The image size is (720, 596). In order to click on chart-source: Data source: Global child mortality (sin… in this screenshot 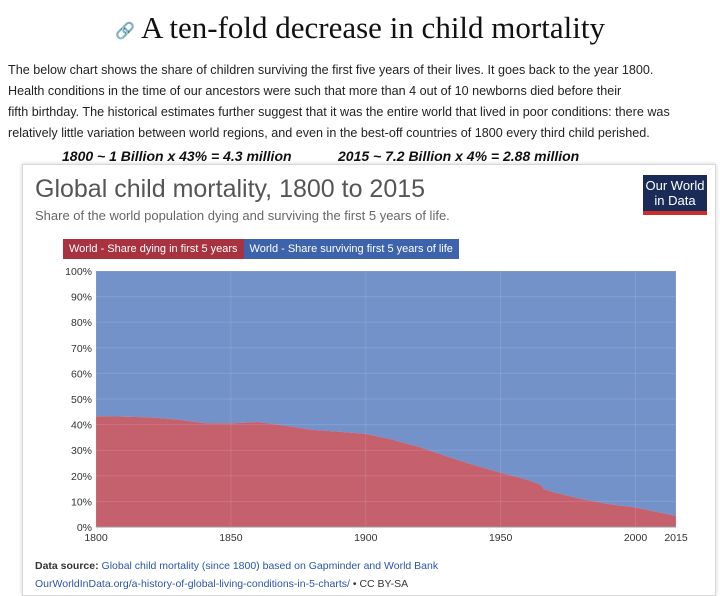, I will do `click(236, 575)`.